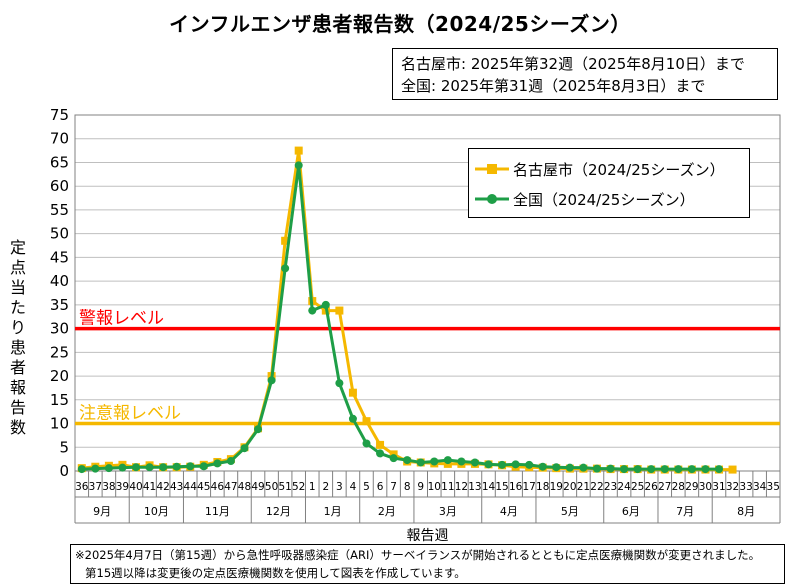 Image resolution: width=800 pixels, height=587 pixels. I want to click on legend-item-nagoya: 名古屋市（2024/25シーズン）, so click(600, 169).